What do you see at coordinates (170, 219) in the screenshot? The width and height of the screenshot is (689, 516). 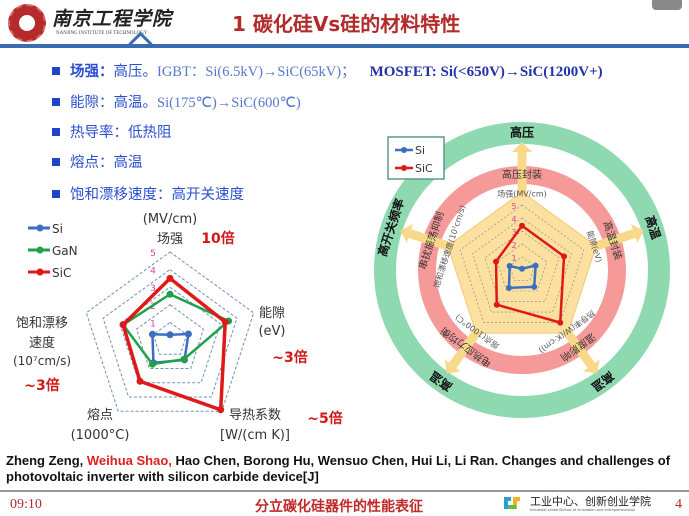 I see `axis-unit-field: (MV/cm)` at bounding box center [170, 219].